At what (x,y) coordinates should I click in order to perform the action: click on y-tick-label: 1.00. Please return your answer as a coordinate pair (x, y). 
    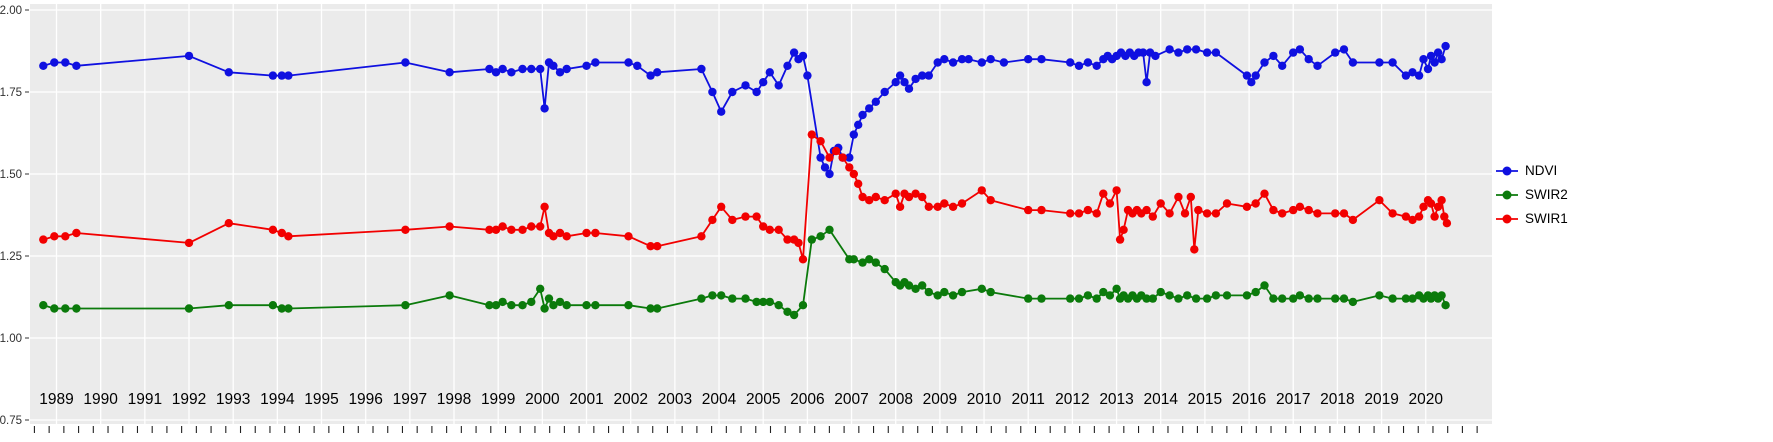
    Looking at the image, I should click on (11, 339).